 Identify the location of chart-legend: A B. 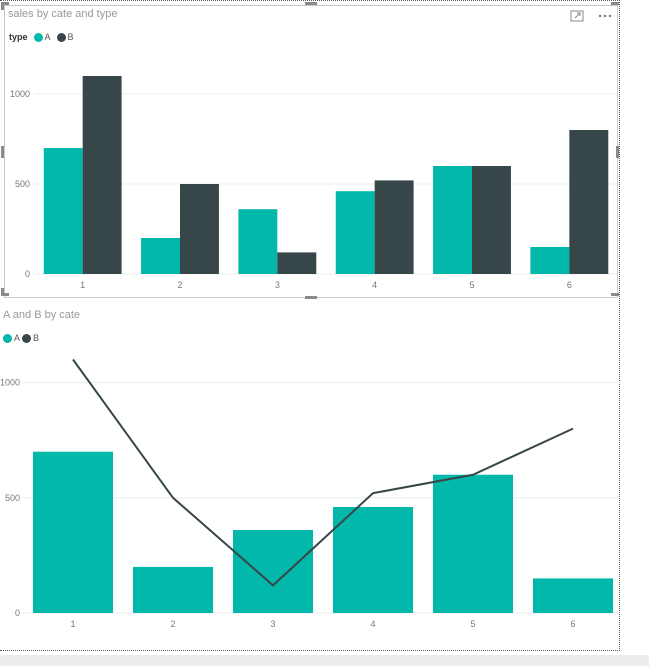
(24, 338).